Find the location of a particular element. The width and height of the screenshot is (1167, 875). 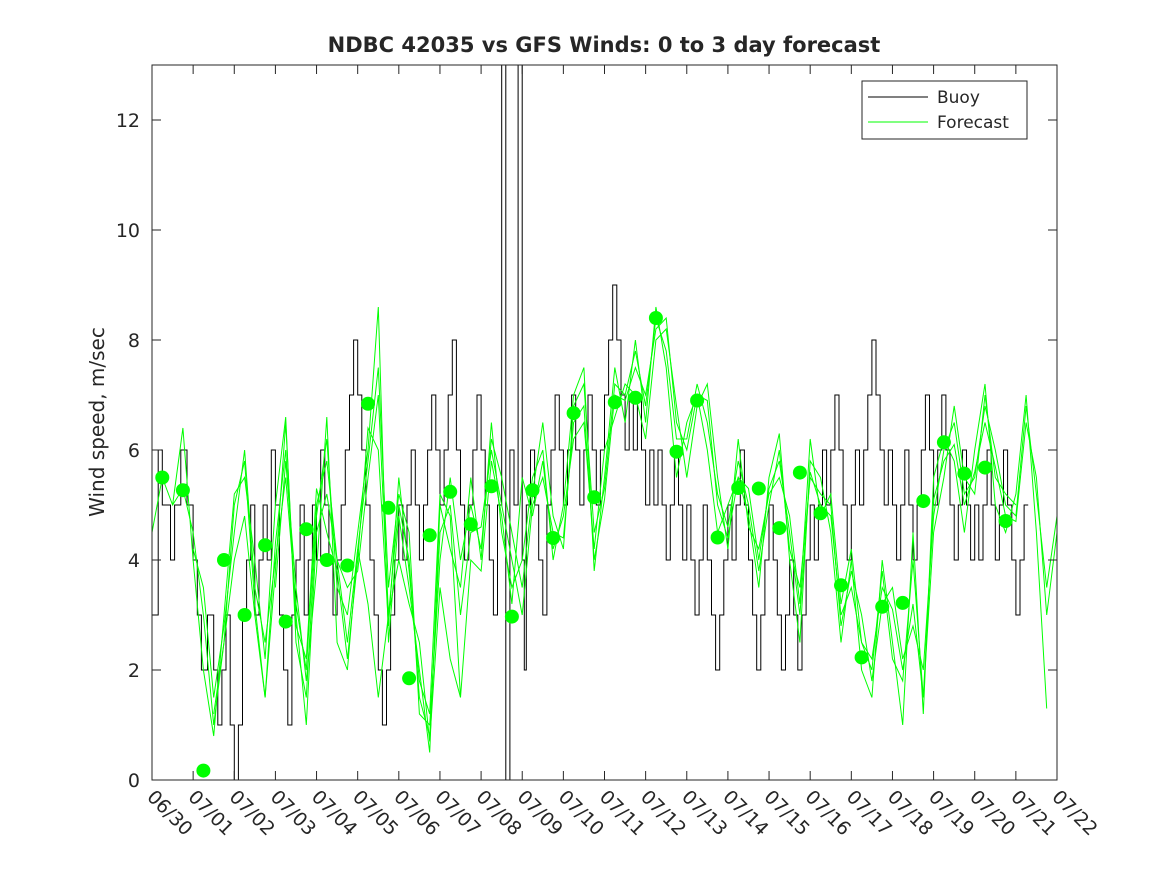

y-tick-label: 0 is located at coordinates (134, 781).